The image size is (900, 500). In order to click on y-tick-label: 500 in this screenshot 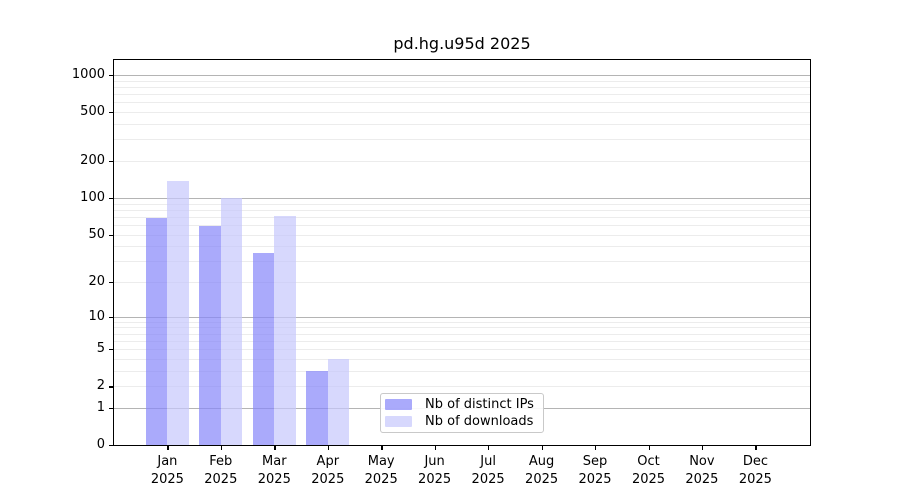, I will do `click(92, 112)`.